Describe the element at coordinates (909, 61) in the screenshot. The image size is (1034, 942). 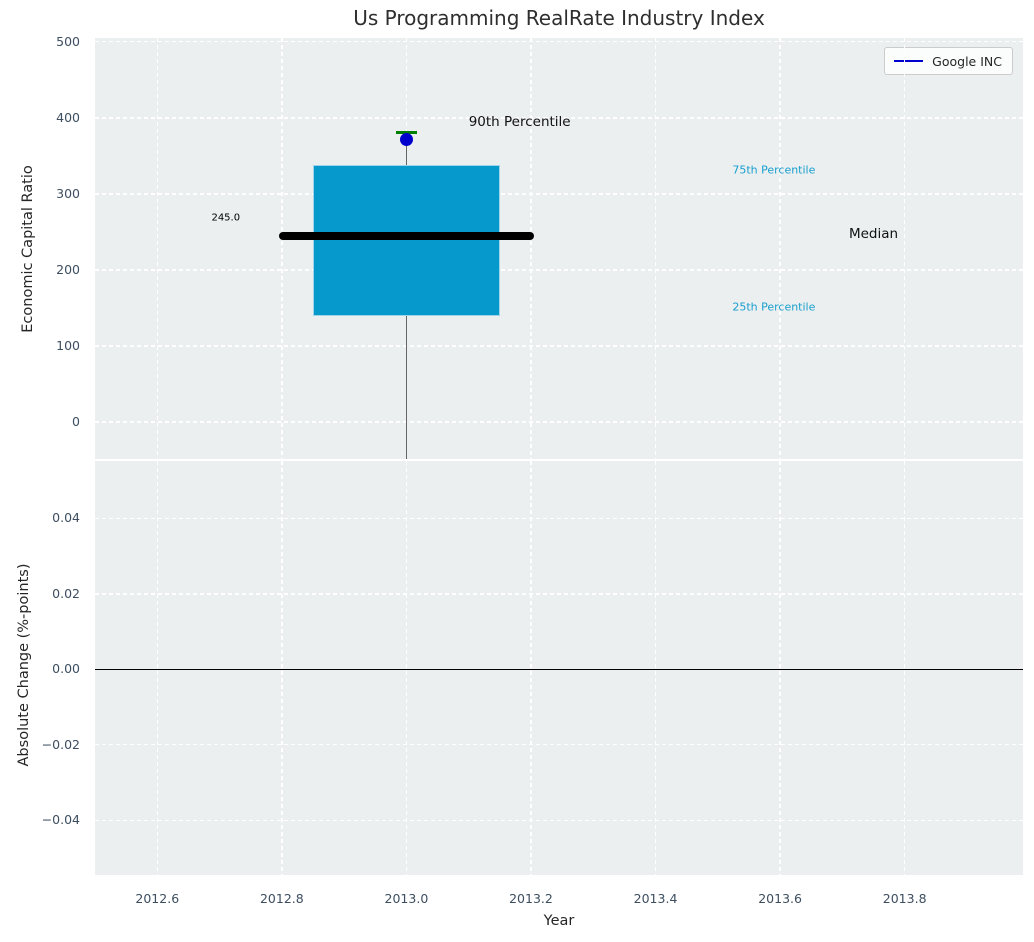
I see `legend-line-icon` at that location.